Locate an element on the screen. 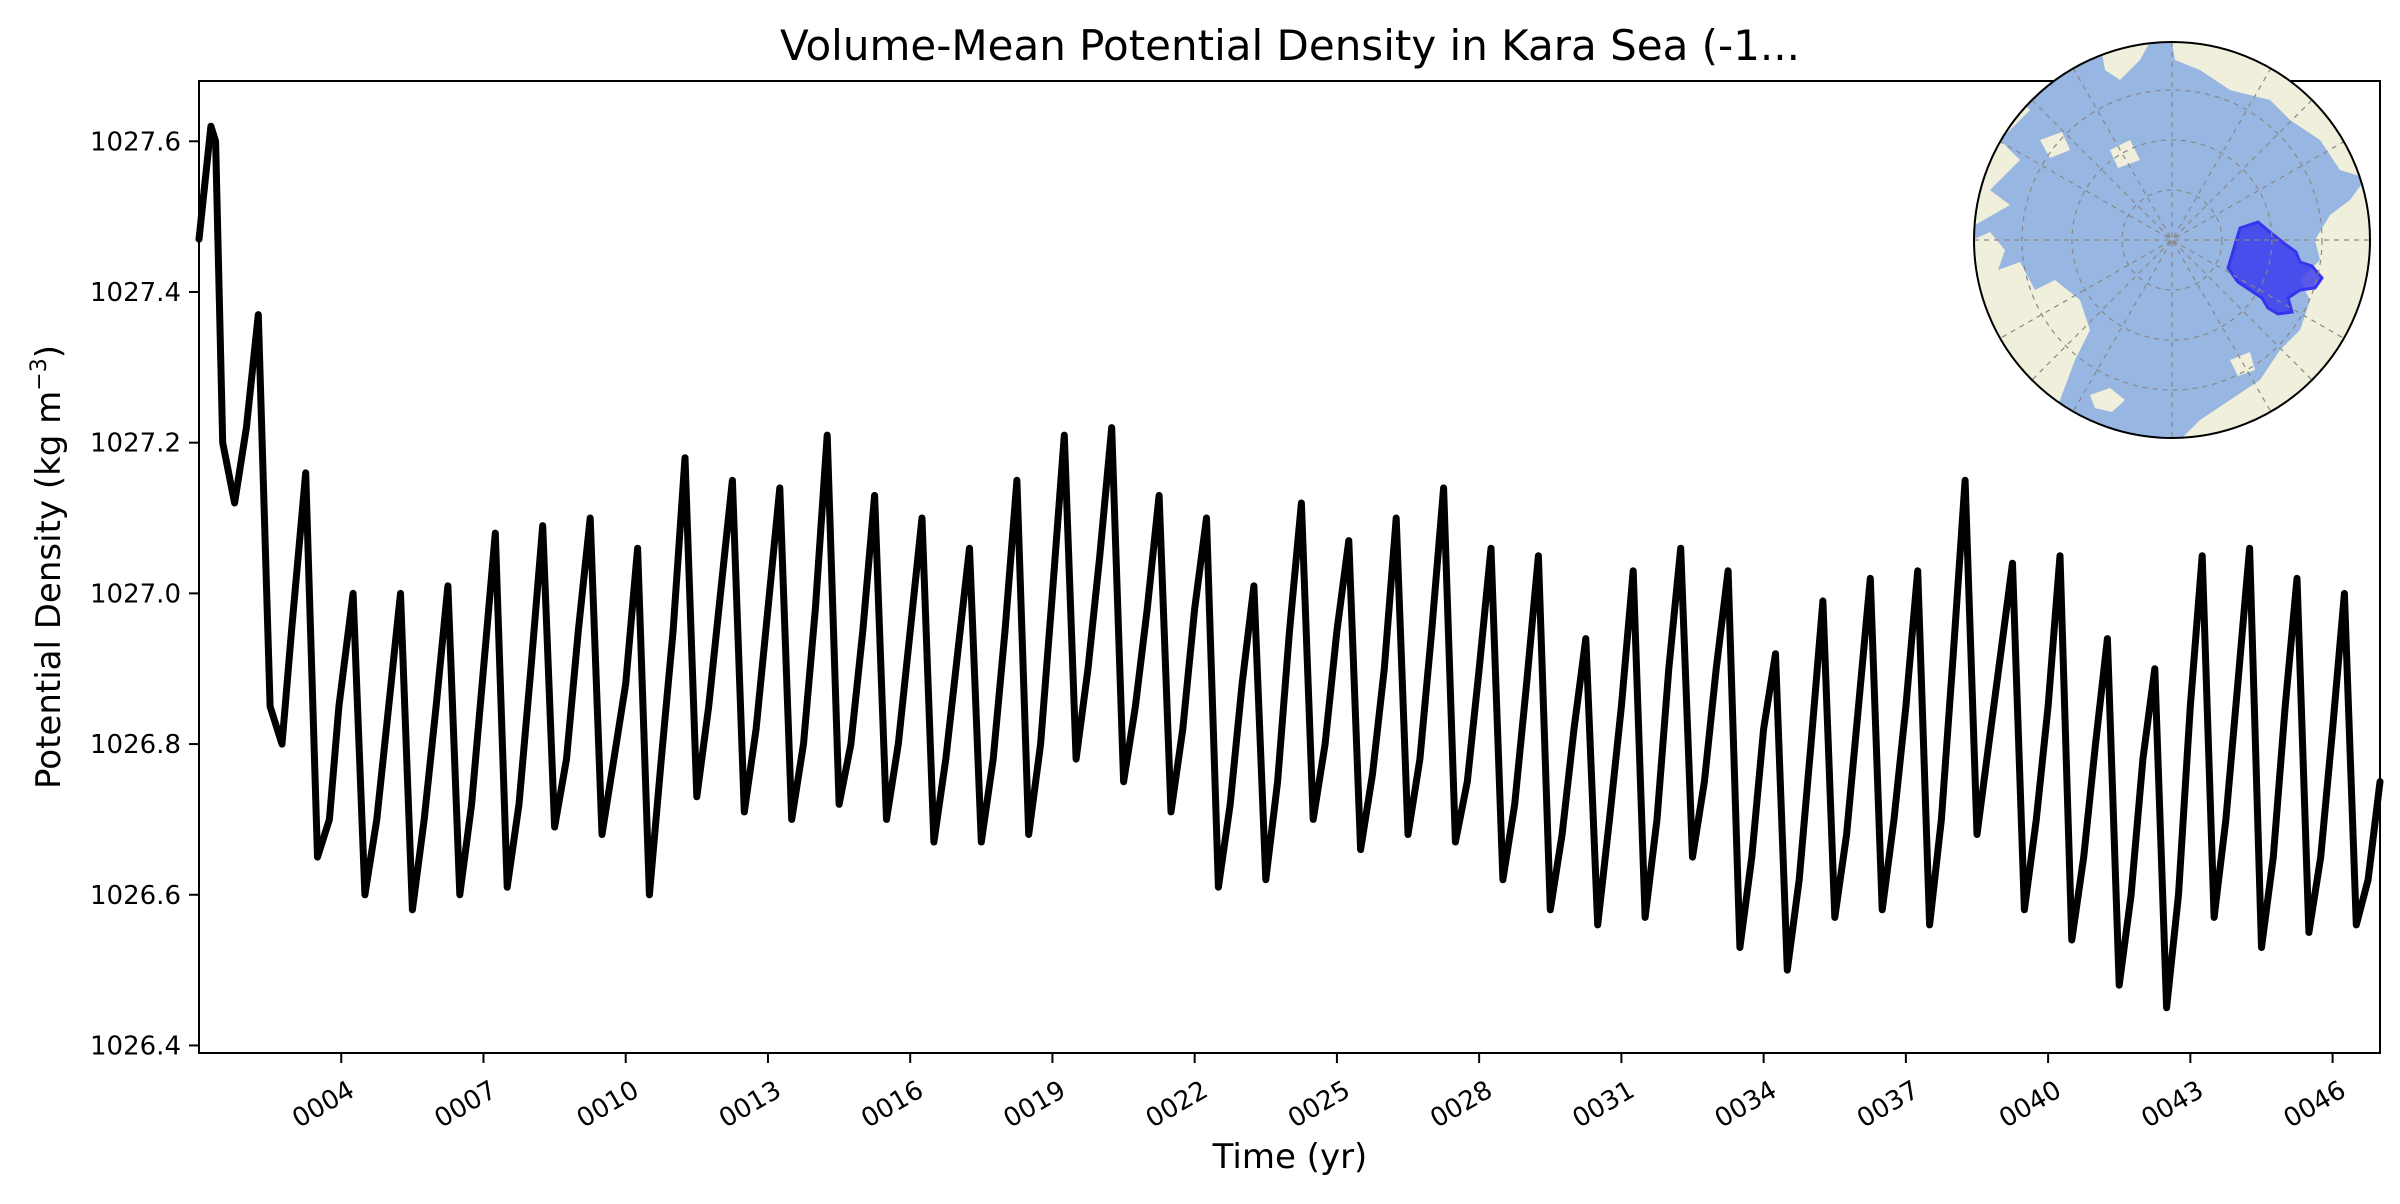 Image resolution: width=2400 pixels, height=1204 pixels. y-axis-label-suffix: ) is located at coordinates (49, 351).